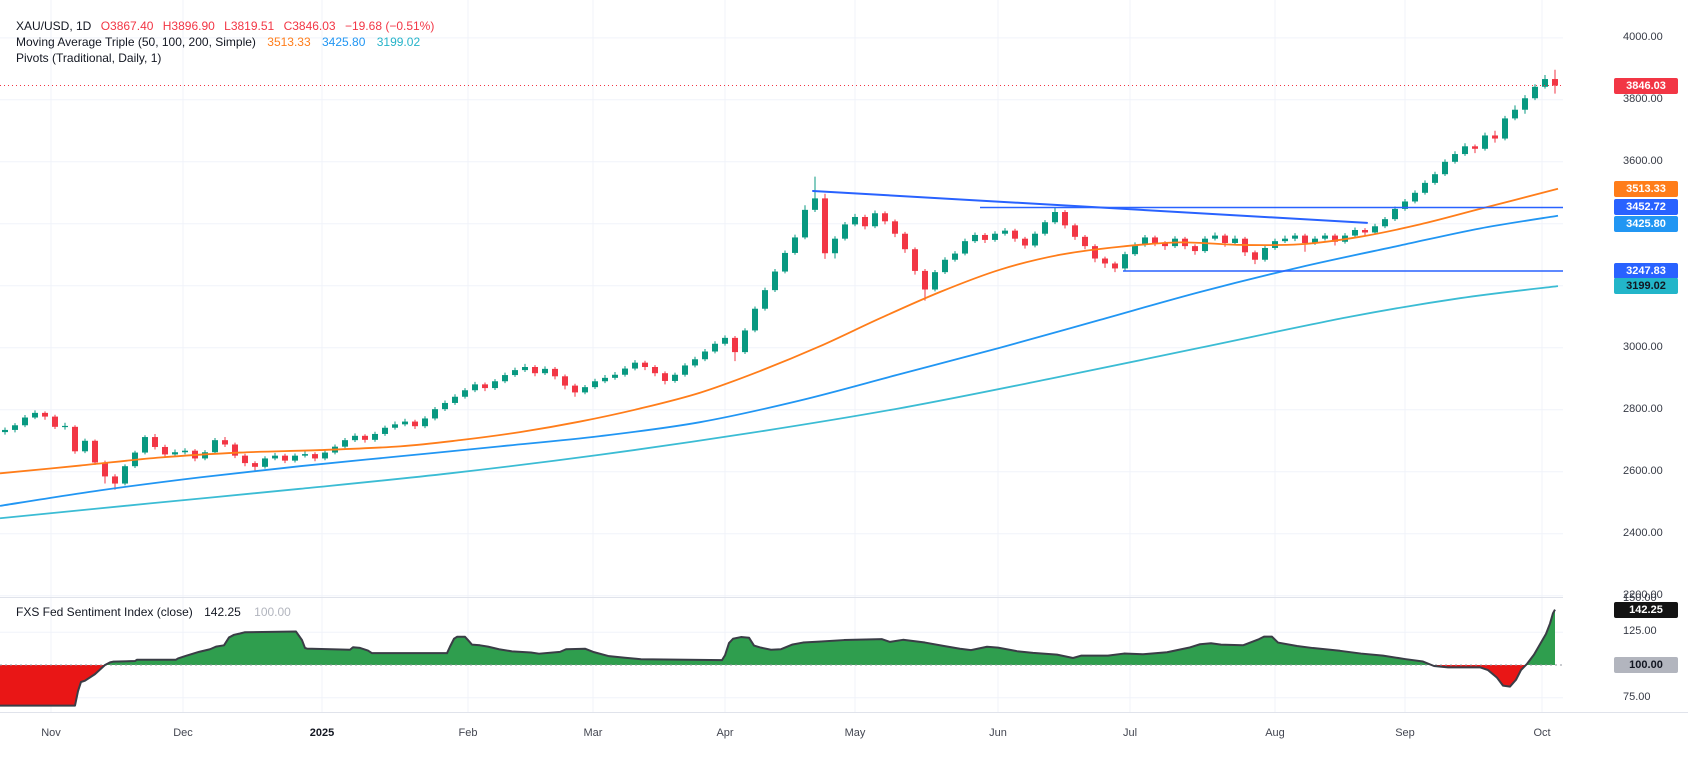 The width and height of the screenshot is (1688, 762). I want to click on ohlc-change: −19.68 (−0.51%), so click(389, 26).